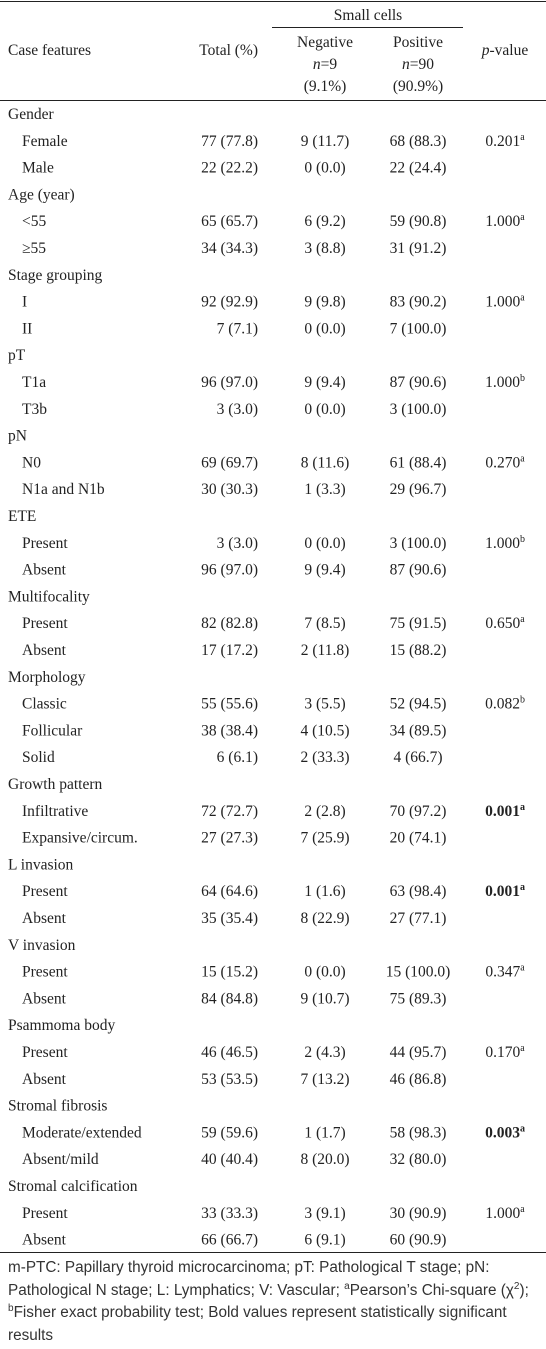  I want to click on positive-cell: 75 (91.5), so click(418, 623).